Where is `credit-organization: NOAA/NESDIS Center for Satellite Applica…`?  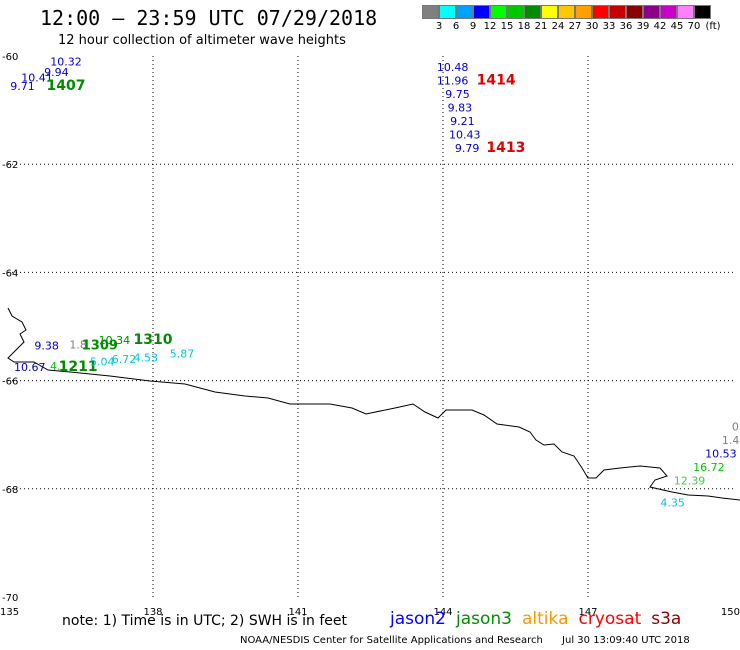 credit-organization: NOAA/NESDIS Center for Satellite Applica… is located at coordinates (391, 640).